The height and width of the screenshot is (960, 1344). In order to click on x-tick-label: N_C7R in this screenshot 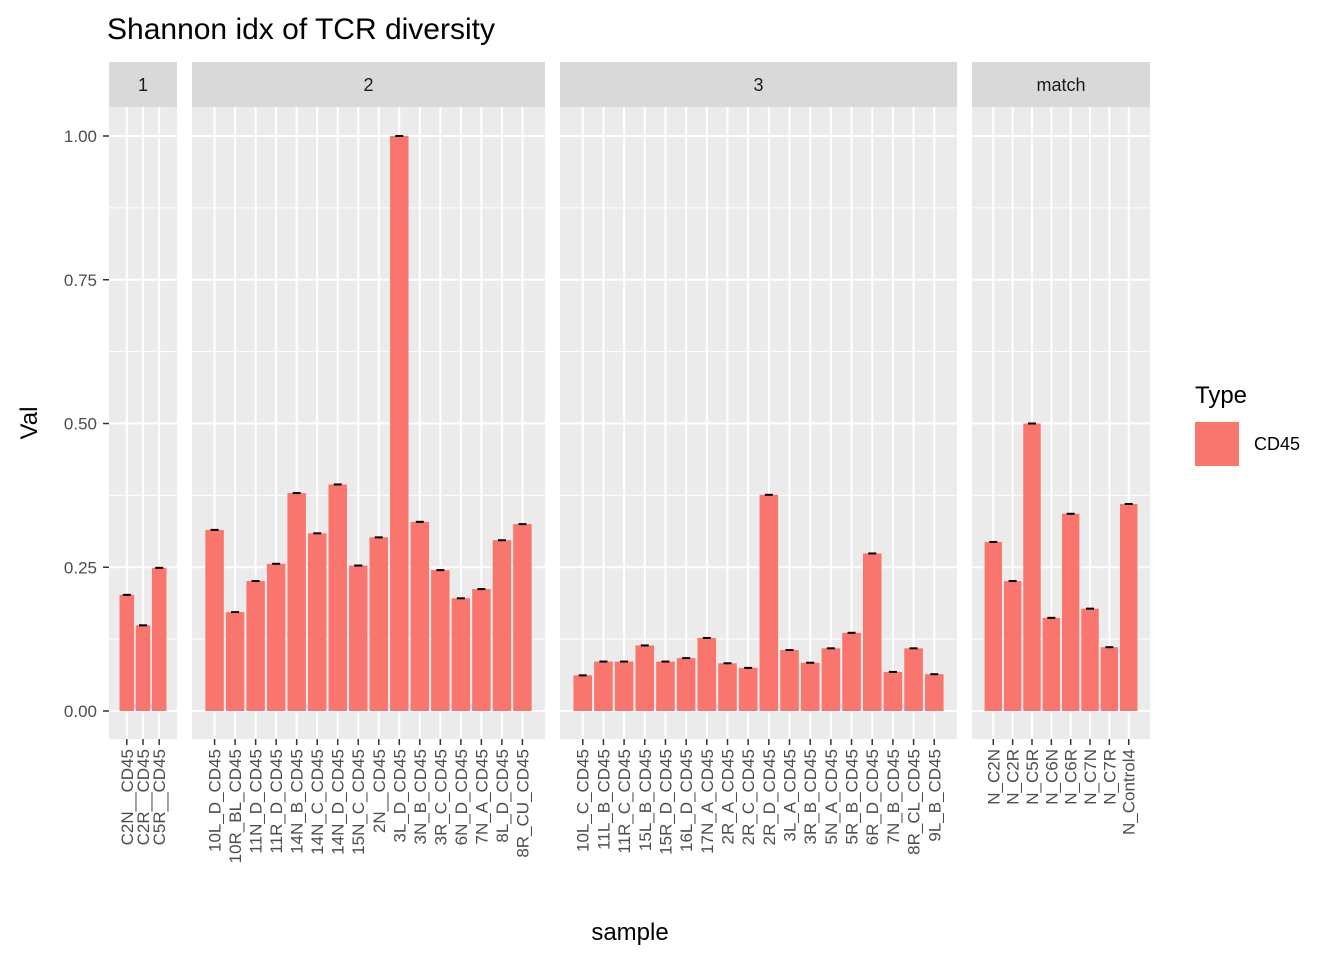, I will do `click(1109, 777)`.